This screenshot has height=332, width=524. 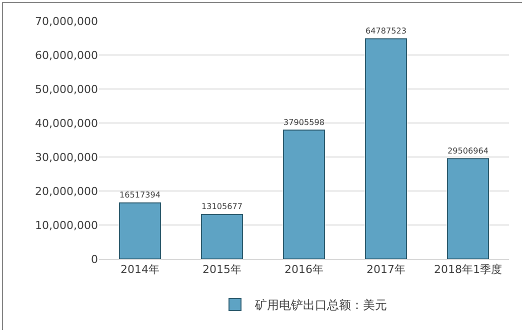 What do you see at coordinates (66, 123) in the screenshot?
I see `y-tick-label: 40,000,000` at bounding box center [66, 123].